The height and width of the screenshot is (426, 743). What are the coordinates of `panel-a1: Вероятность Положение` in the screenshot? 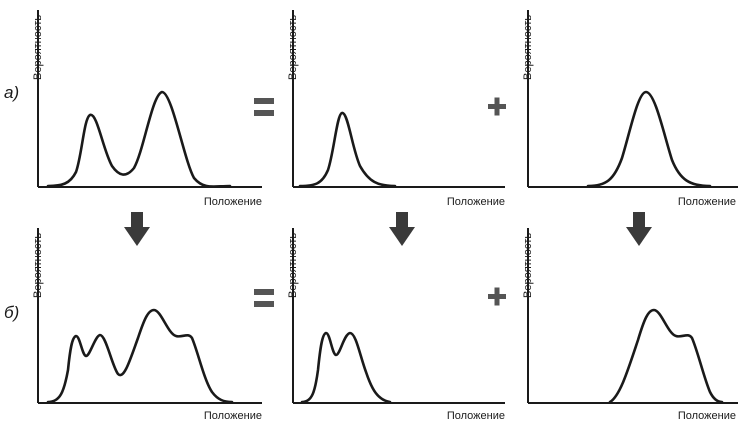 It's located at (147, 109).